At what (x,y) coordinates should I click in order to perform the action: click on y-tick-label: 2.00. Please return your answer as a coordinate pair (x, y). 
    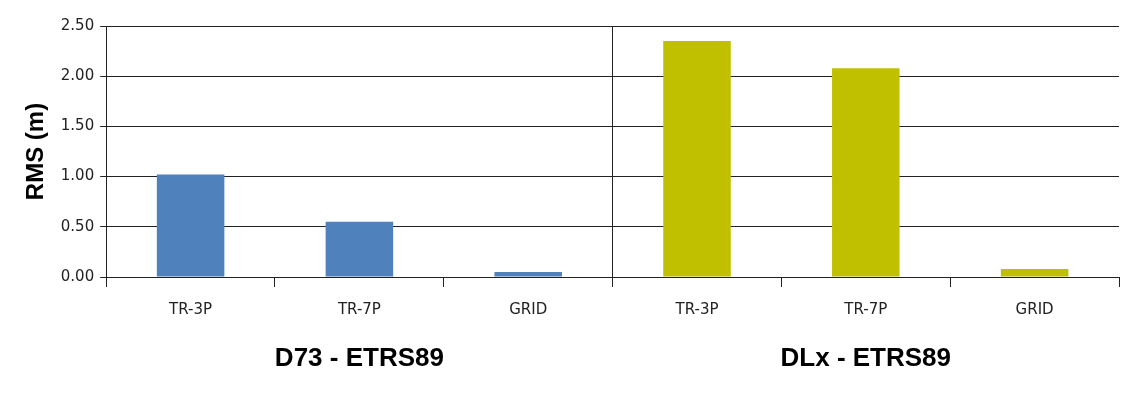
    Looking at the image, I should click on (77, 75).